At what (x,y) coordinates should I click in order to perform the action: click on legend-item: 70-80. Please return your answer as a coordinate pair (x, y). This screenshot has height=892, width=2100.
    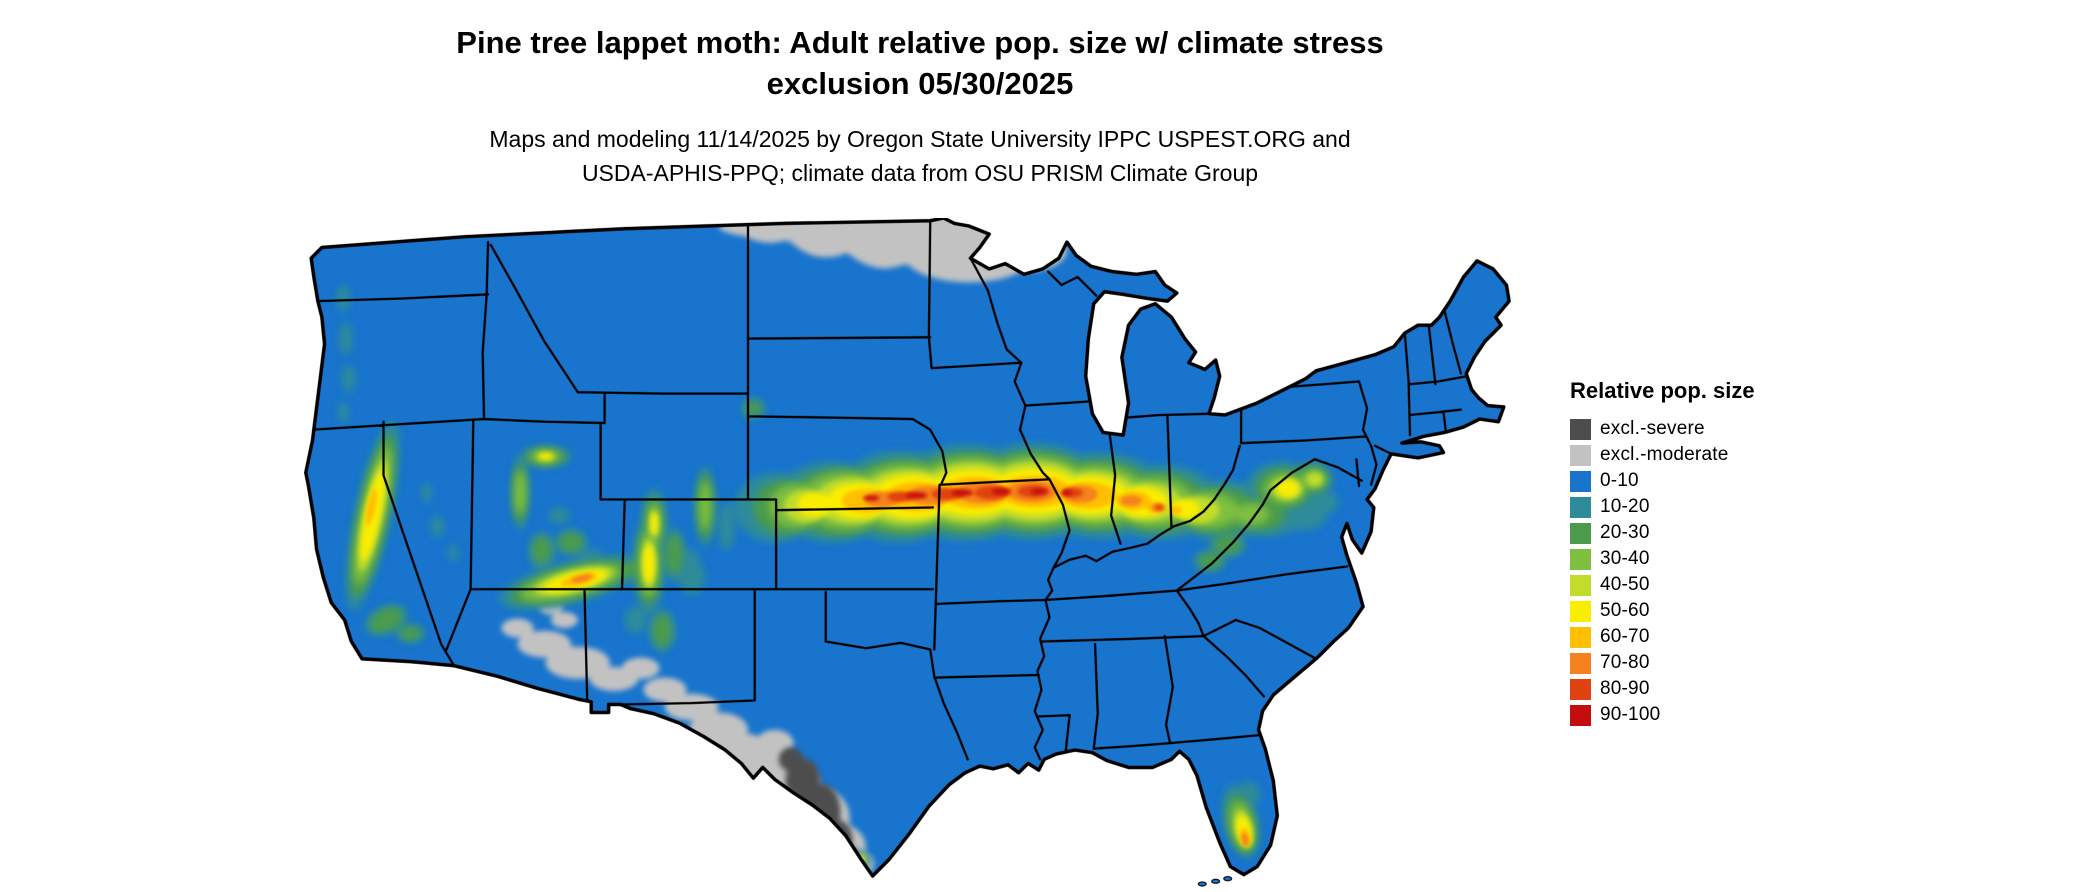
    Looking at the image, I should click on (1662, 663).